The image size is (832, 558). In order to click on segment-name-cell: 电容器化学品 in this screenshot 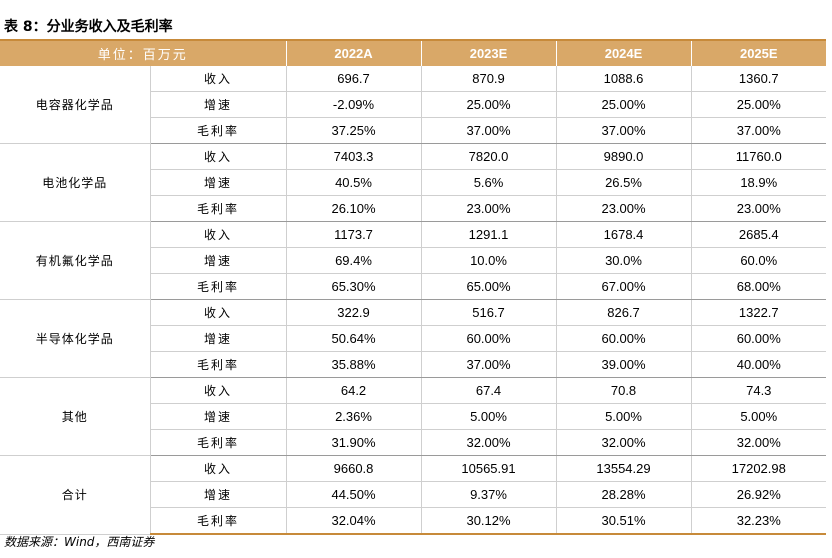, I will do `click(75, 105)`.